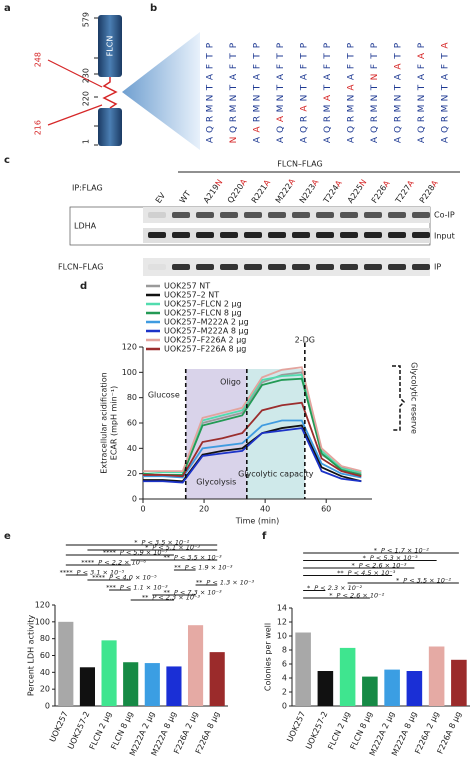  Describe the element at coordinates (282, 622) in the screenshot. I see `y-tick-label: 12` at that location.